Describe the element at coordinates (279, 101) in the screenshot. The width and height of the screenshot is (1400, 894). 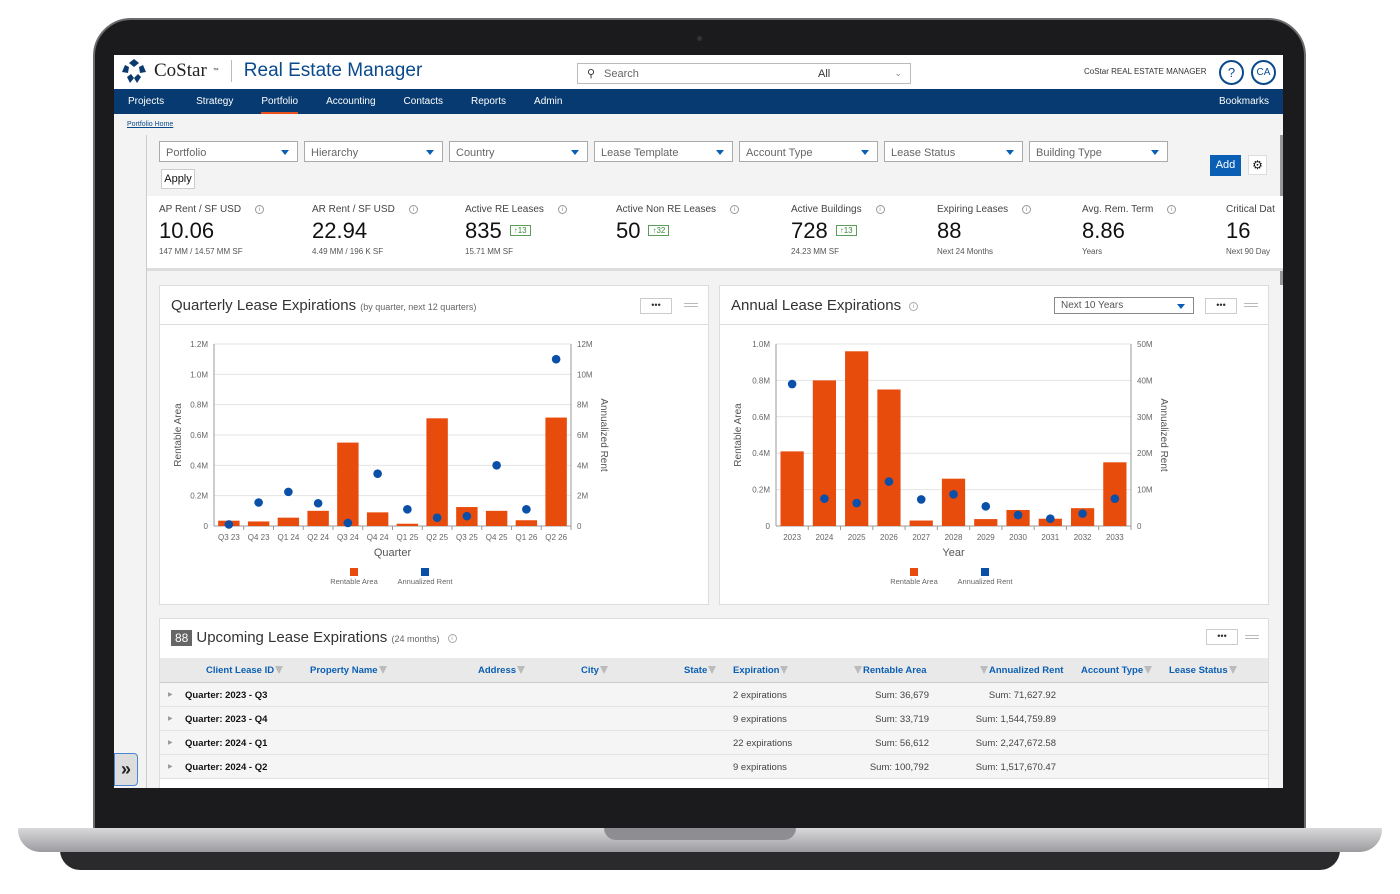
I see `nav-portfolio: Portfolio` at that location.